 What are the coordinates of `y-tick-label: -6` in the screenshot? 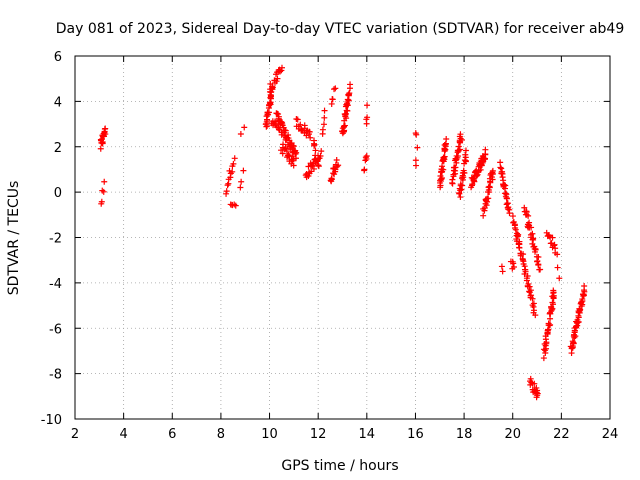 It's located at (55, 329).